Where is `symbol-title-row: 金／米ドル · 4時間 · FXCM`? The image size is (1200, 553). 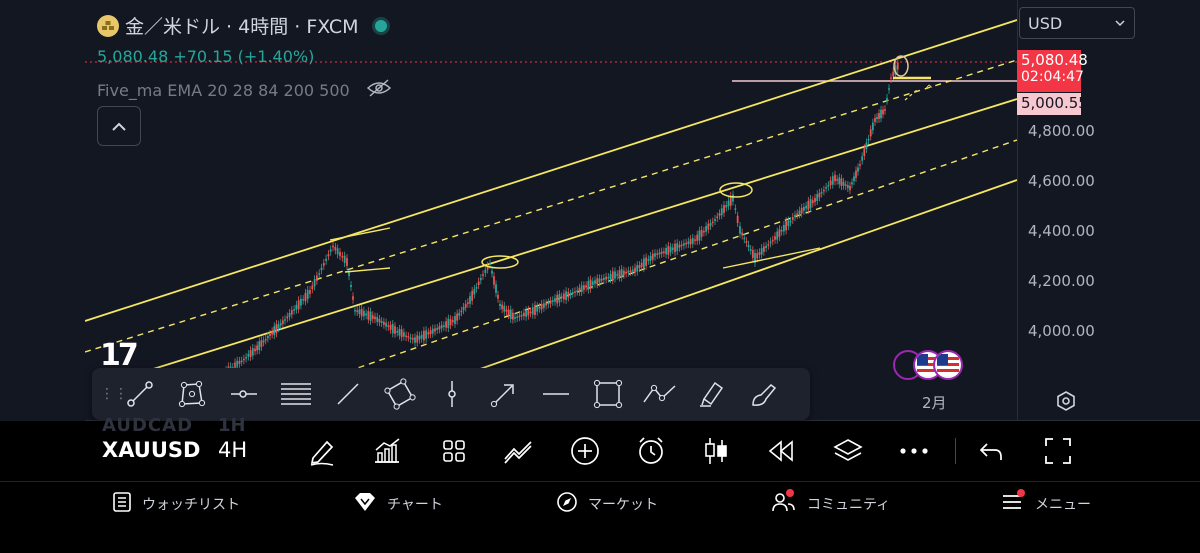
symbol-title-row: 金／米ドル · 4時間 · FXCM is located at coordinates (244, 25).